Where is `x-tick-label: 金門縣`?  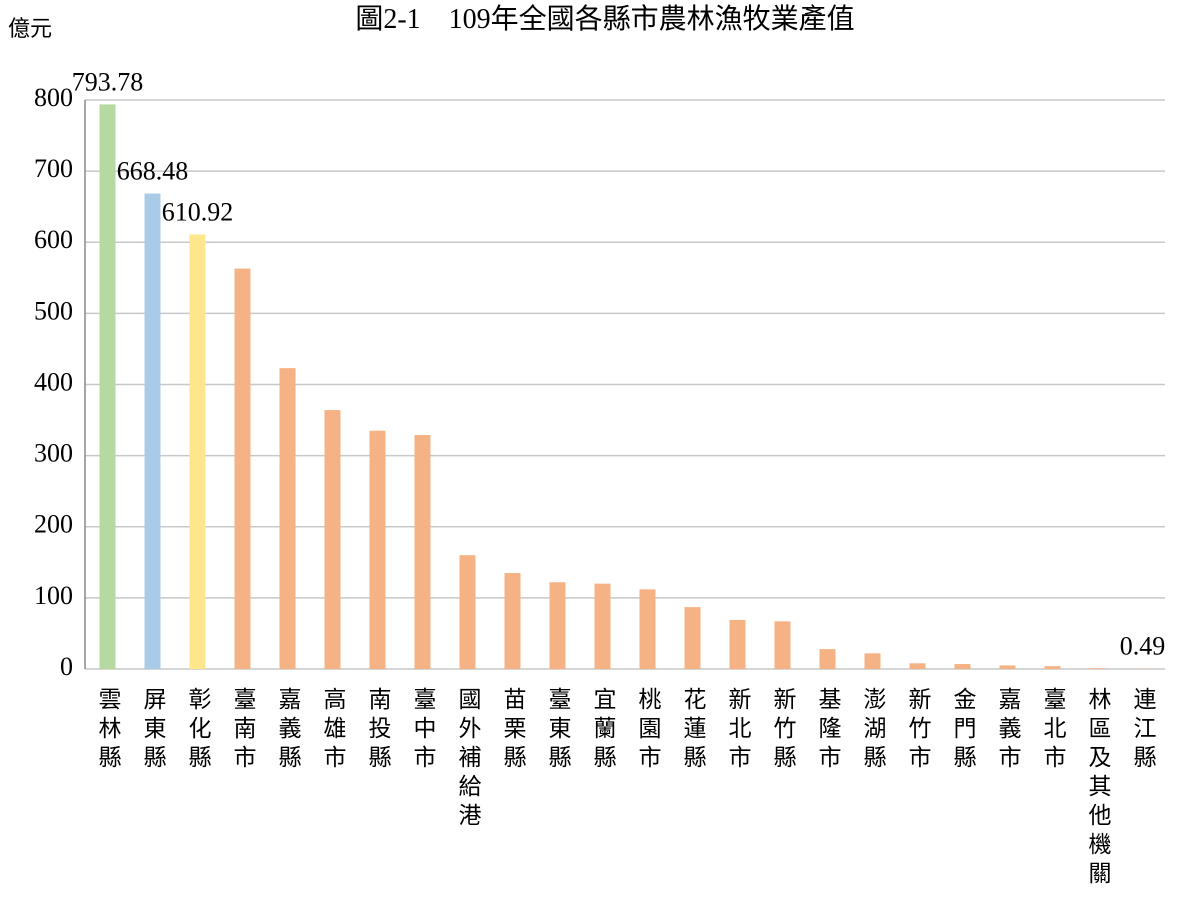
x-tick-label: 金門縣 is located at coordinates (963, 730).